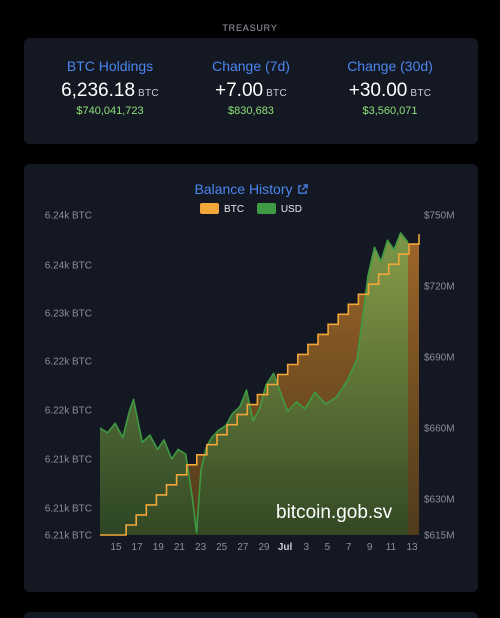 This screenshot has width=500, height=618. I want to click on x-tick: 17, so click(138, 547).